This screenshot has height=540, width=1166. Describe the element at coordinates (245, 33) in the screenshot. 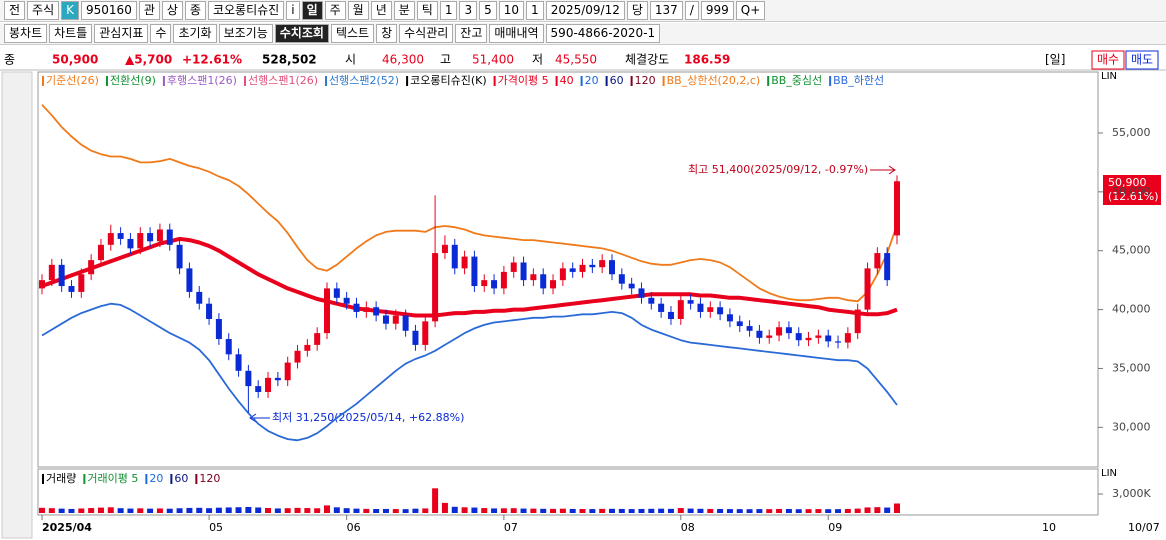

I see `toolbar-button: 보조기능` at that location.